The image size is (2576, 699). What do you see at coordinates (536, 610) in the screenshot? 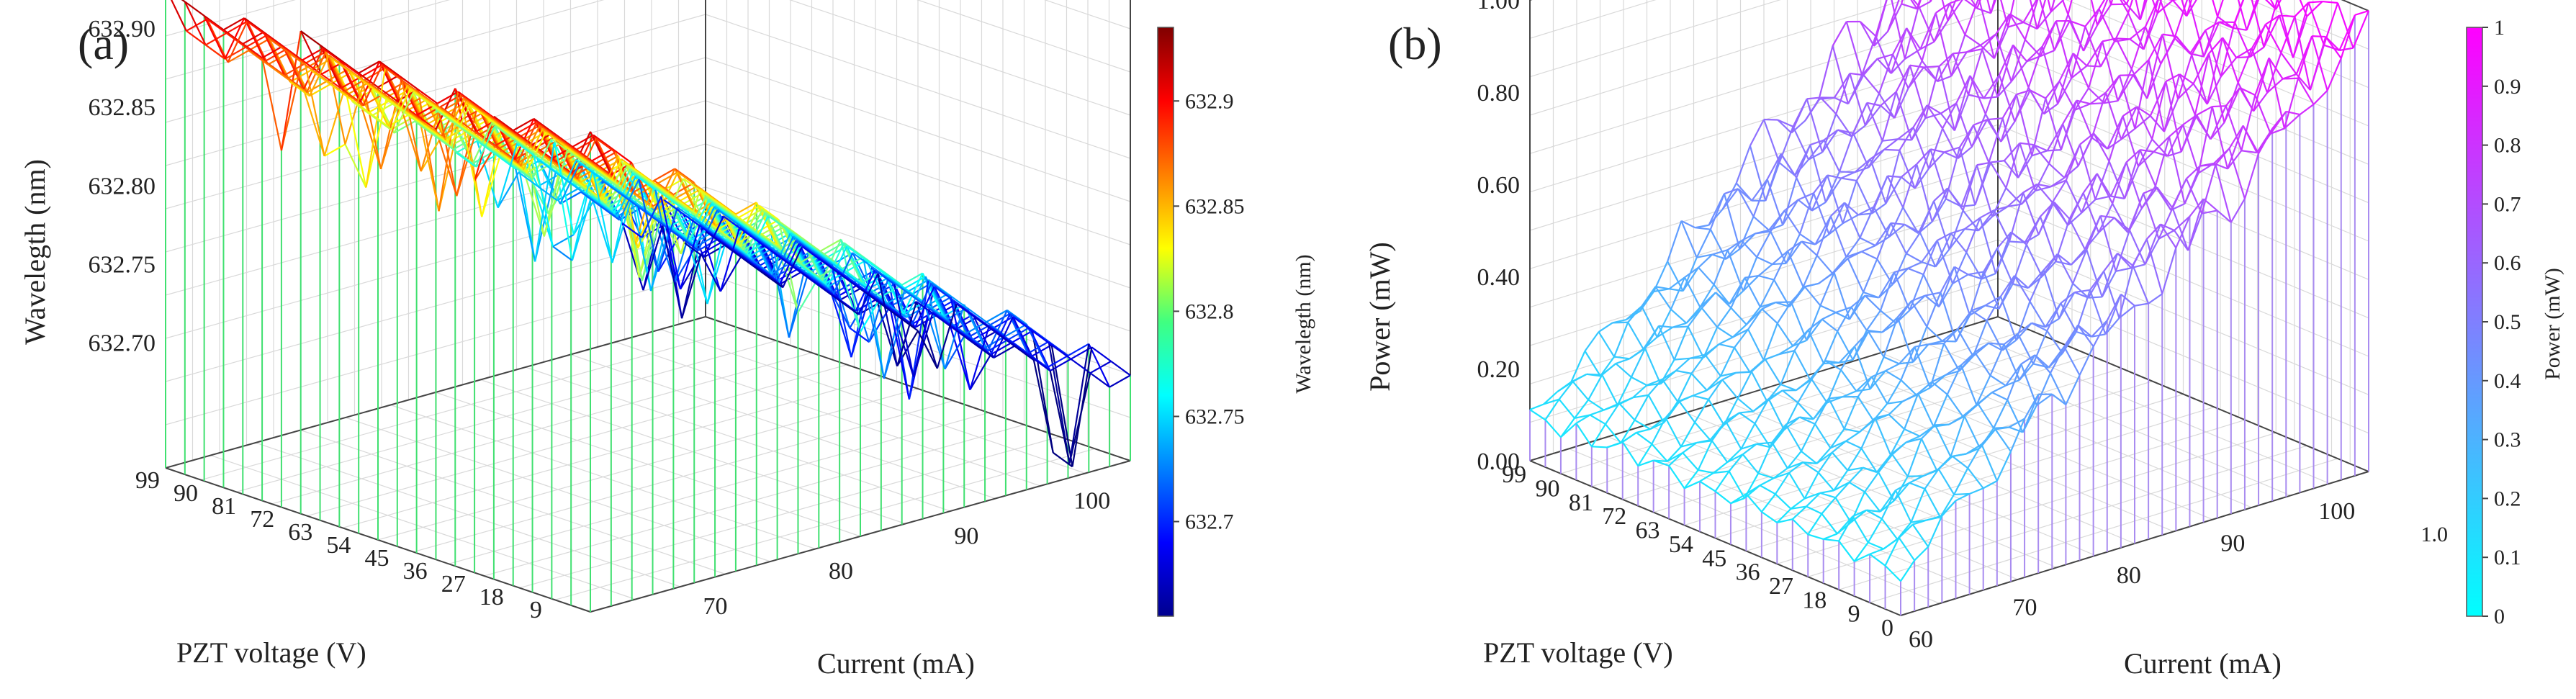
I see `y-tick-label: 9` at bounding box center [536, 610].